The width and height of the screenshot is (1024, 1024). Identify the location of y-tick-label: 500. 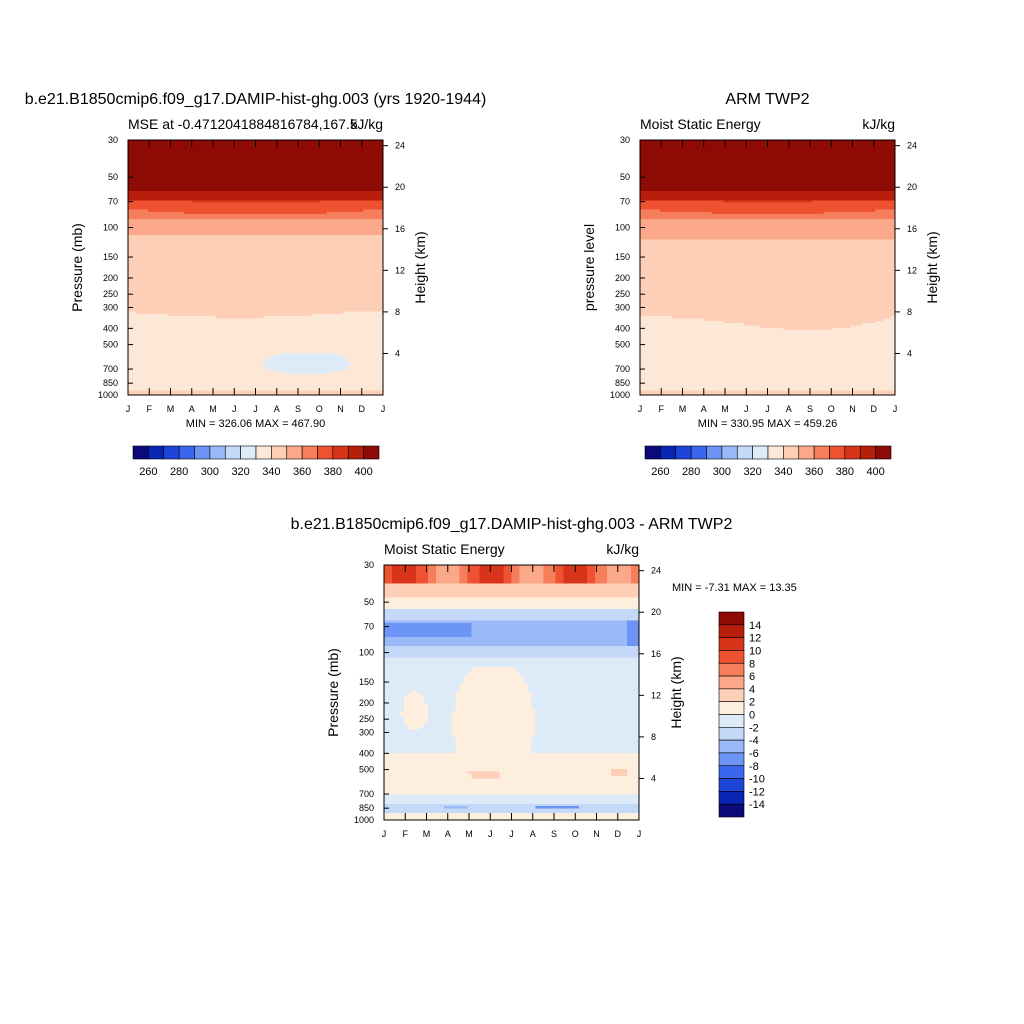
(366, 770).